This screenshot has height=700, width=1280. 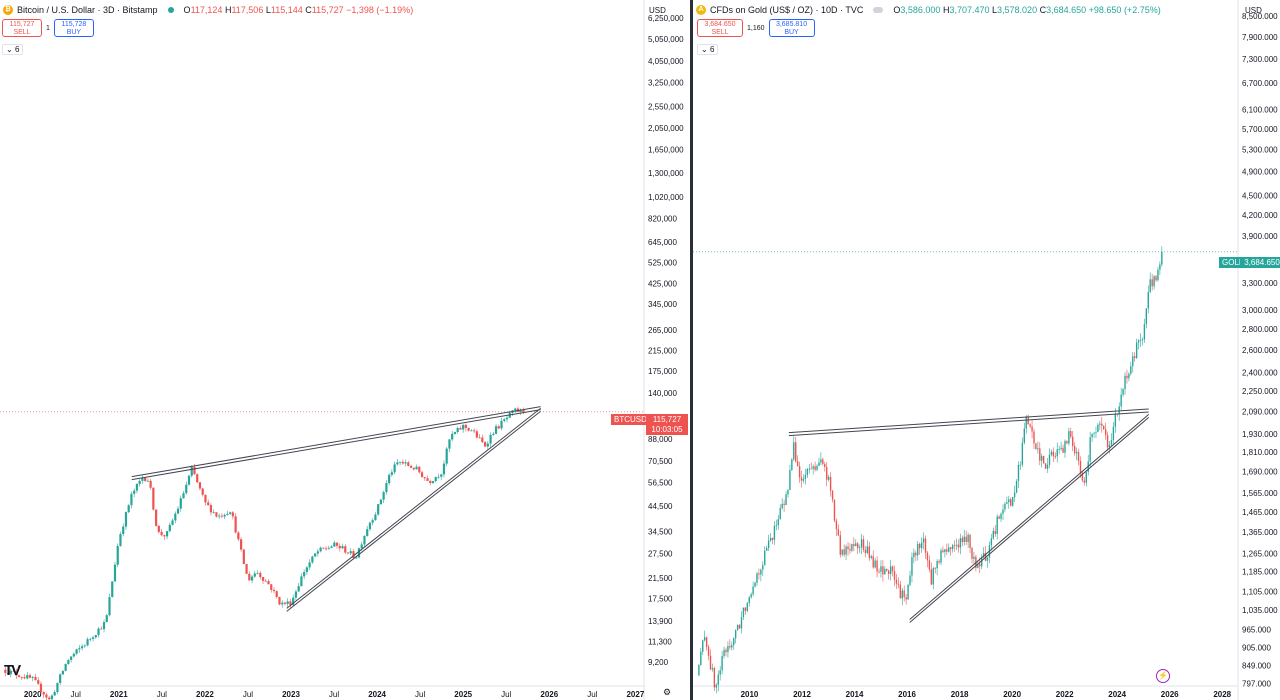 I want to click on time-axis-label: 2028, so click(x=1222, y=694).